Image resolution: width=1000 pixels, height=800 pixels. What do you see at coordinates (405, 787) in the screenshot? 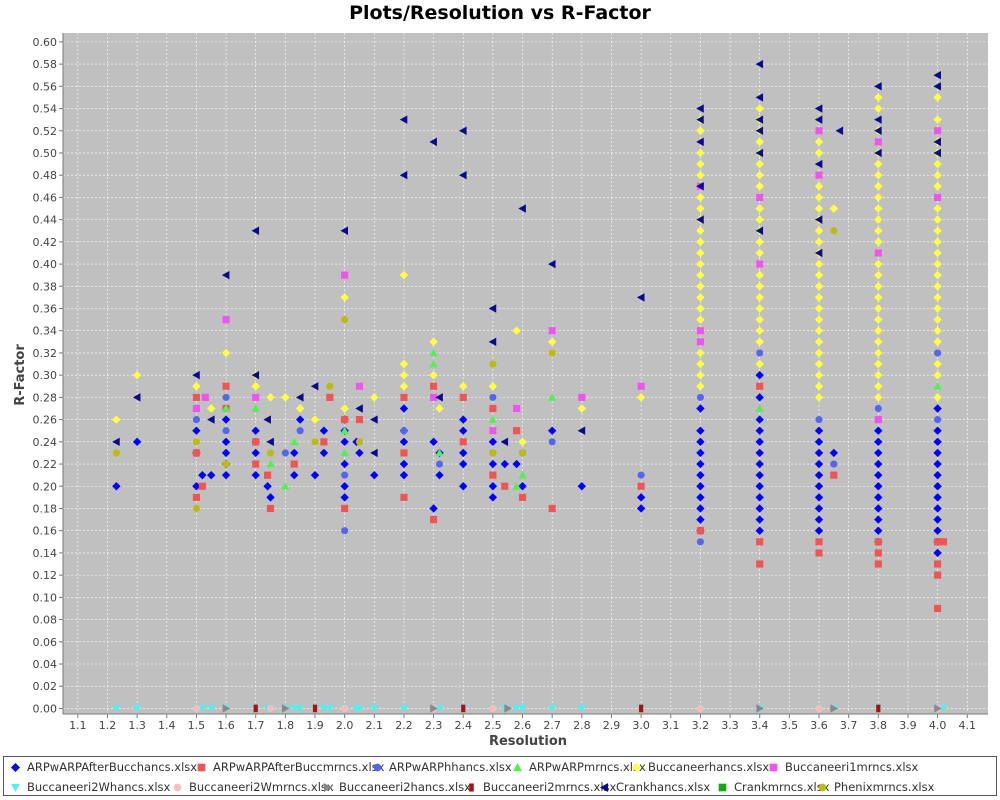
I see `legend-label: Buccaneeri2hancs.xlsx` at bounding box center [405, 787].